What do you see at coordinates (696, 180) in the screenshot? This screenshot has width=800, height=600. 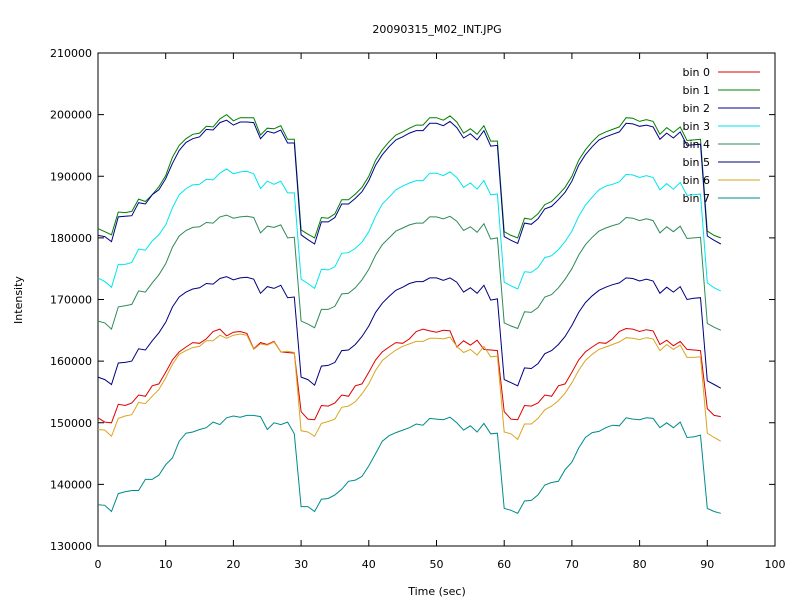 I see `legend-label: bin 6` at bounding box center [696, 180].